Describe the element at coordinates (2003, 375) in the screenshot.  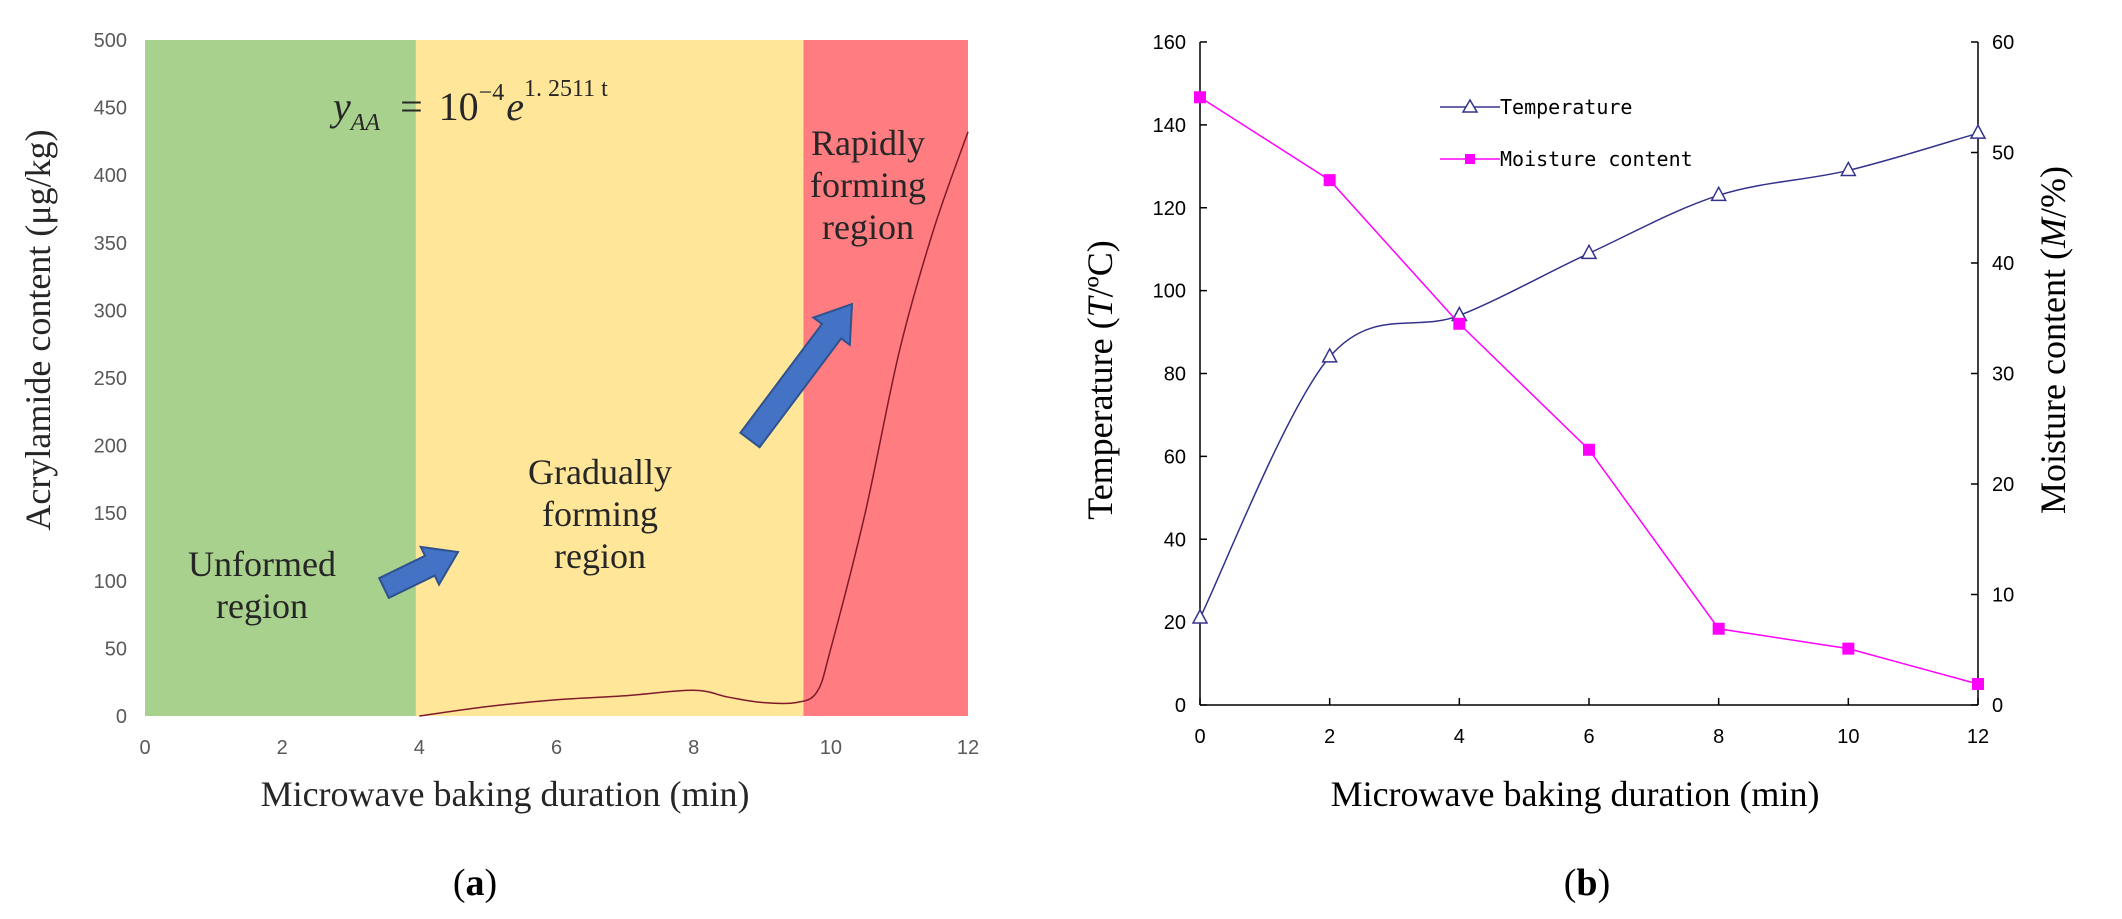
I see `y-right-tick-label: 30` at that location.